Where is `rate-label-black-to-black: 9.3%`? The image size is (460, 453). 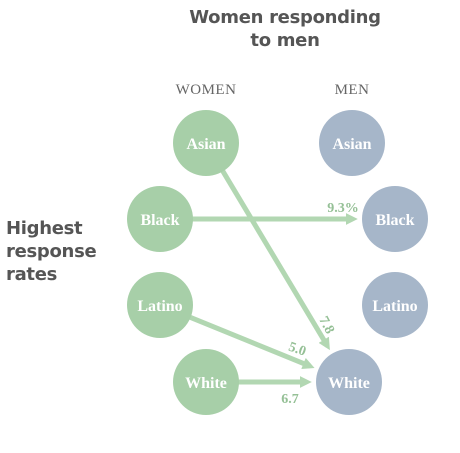
rate-label-black-to-black: 9.3% is located at coordinates (343, 208).